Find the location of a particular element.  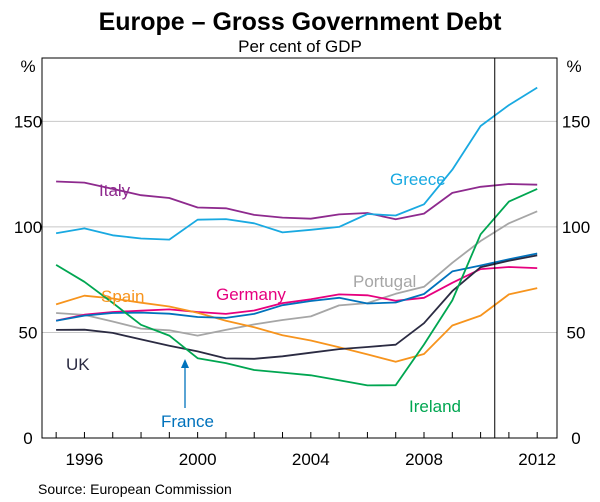

label-france: France is located at coordinates (187, 421).